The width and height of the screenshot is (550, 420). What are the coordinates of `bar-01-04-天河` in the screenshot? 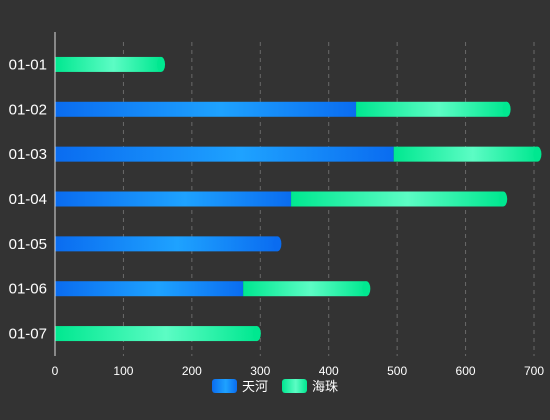 It's located at (173, 199).